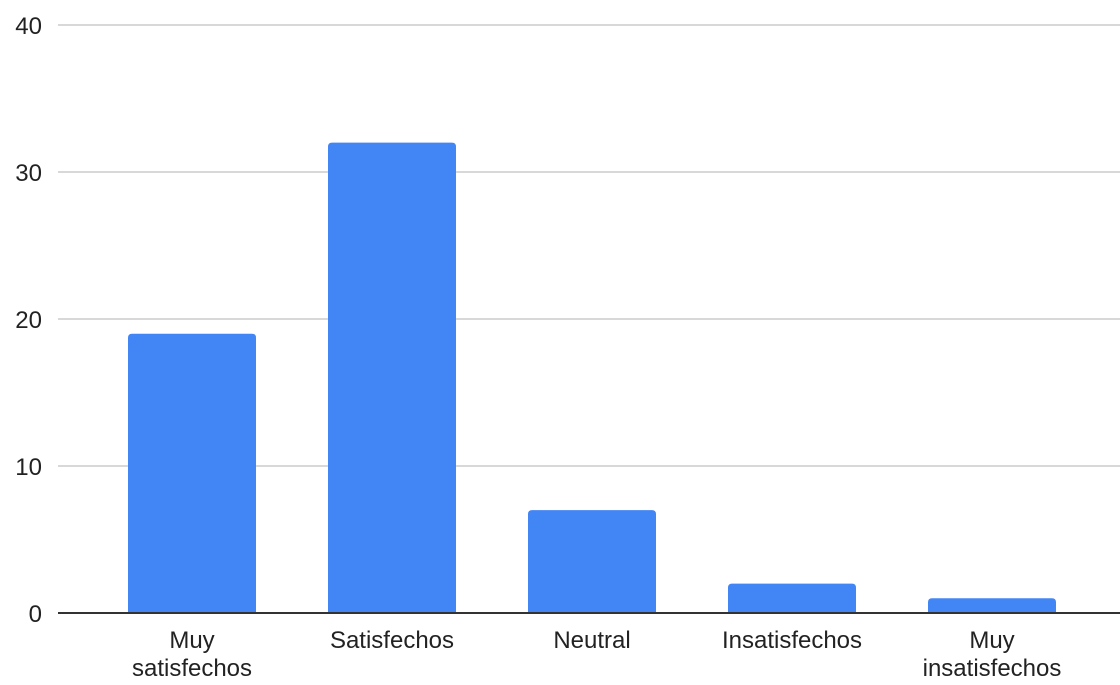  I want to click on x-tick-label-line: Neutral, so click(591, 640).